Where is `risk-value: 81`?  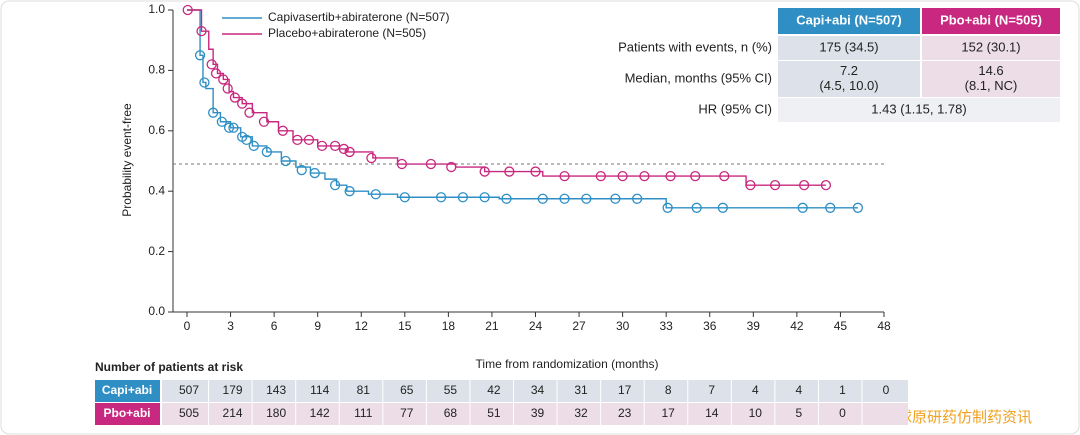
risk-value: 81 is located at coordinates (364, 390).